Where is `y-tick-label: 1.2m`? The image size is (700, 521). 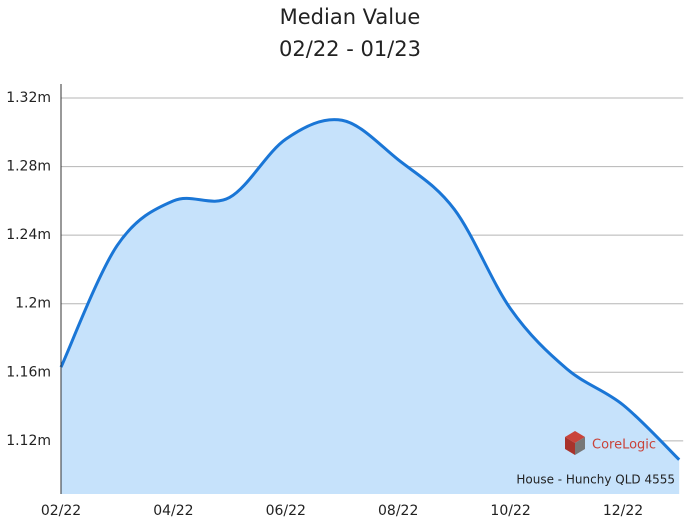
y-tick-label: 1.2m is located at coordinates (33, 304).